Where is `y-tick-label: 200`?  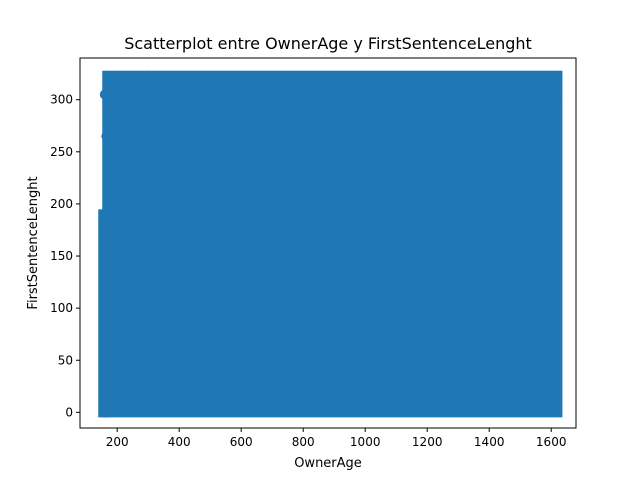
y-tick-label: 200 is located at coordinates (61, 204).